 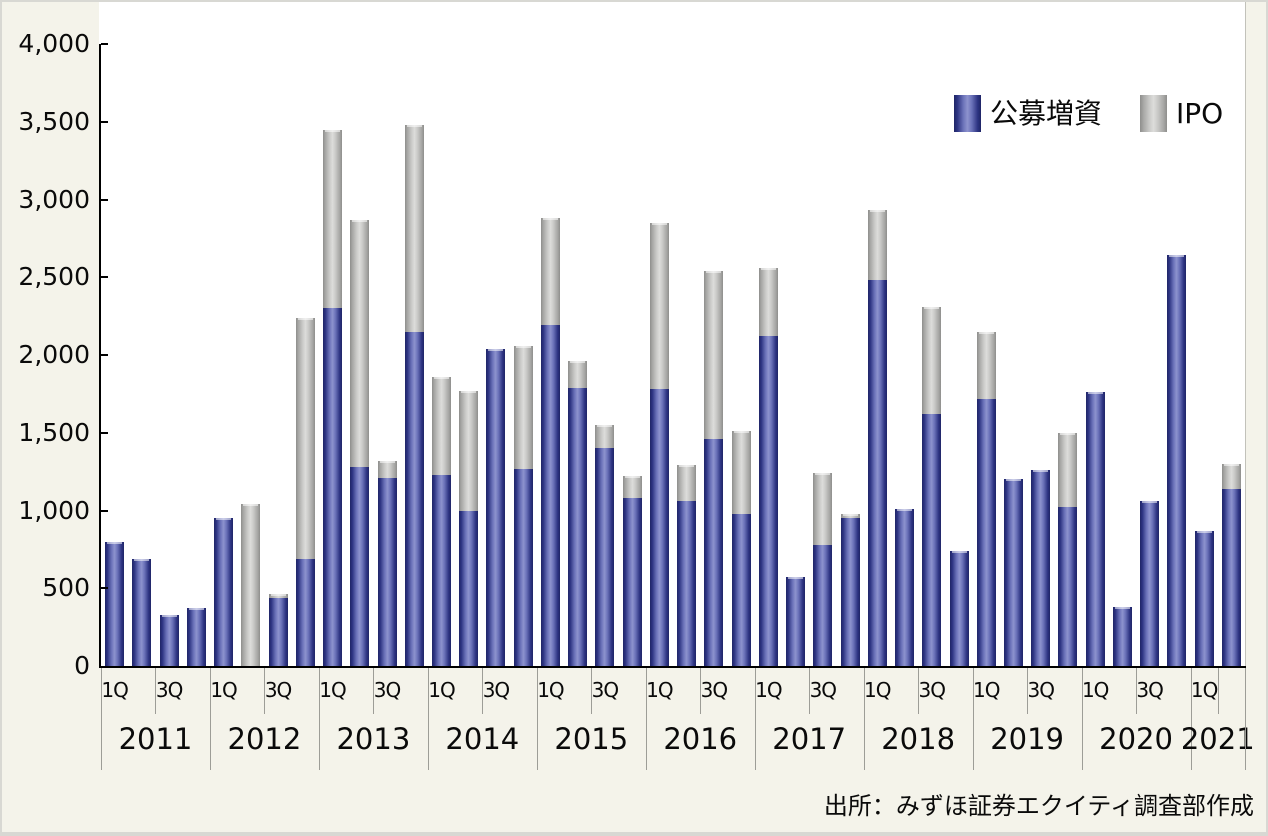 I want to click on legend-swatch-offering-icon, so click(x=967, y=113).